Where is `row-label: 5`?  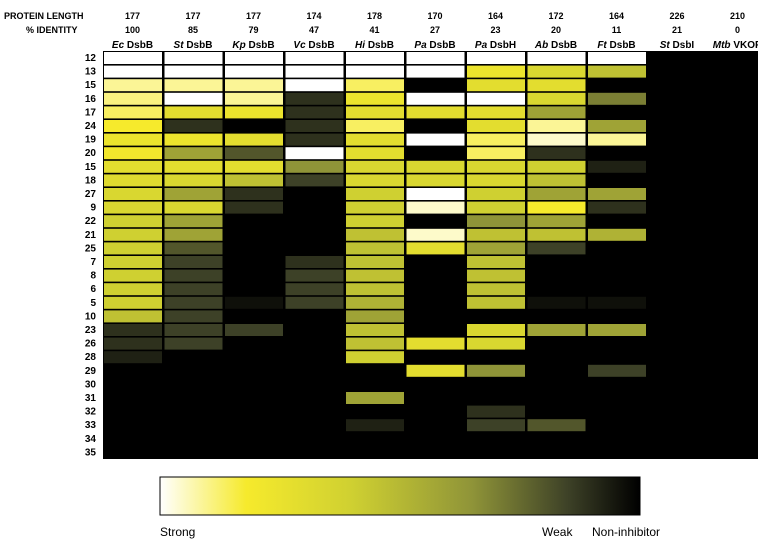 row-label: 5 is located at coordinates (93, 303).